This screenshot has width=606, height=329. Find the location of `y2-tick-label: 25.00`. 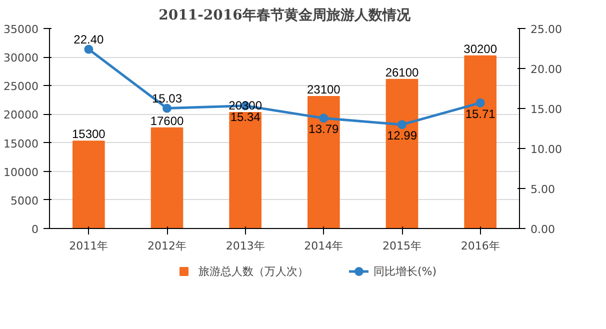

y2-tick-label: 25.00 is located at coordinates (546, 29).